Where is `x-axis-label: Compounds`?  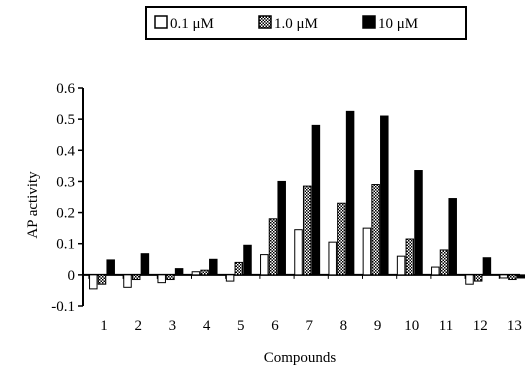
x-axis-label: Compounds is located at coordinates (300, 358).